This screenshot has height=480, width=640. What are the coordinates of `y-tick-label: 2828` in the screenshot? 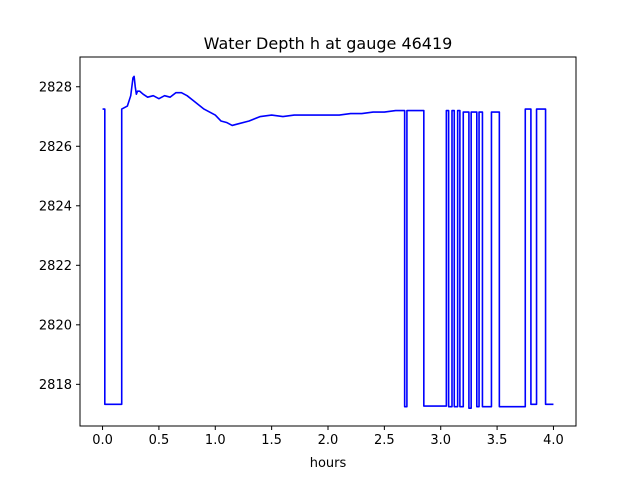 It's located at (55, 87).